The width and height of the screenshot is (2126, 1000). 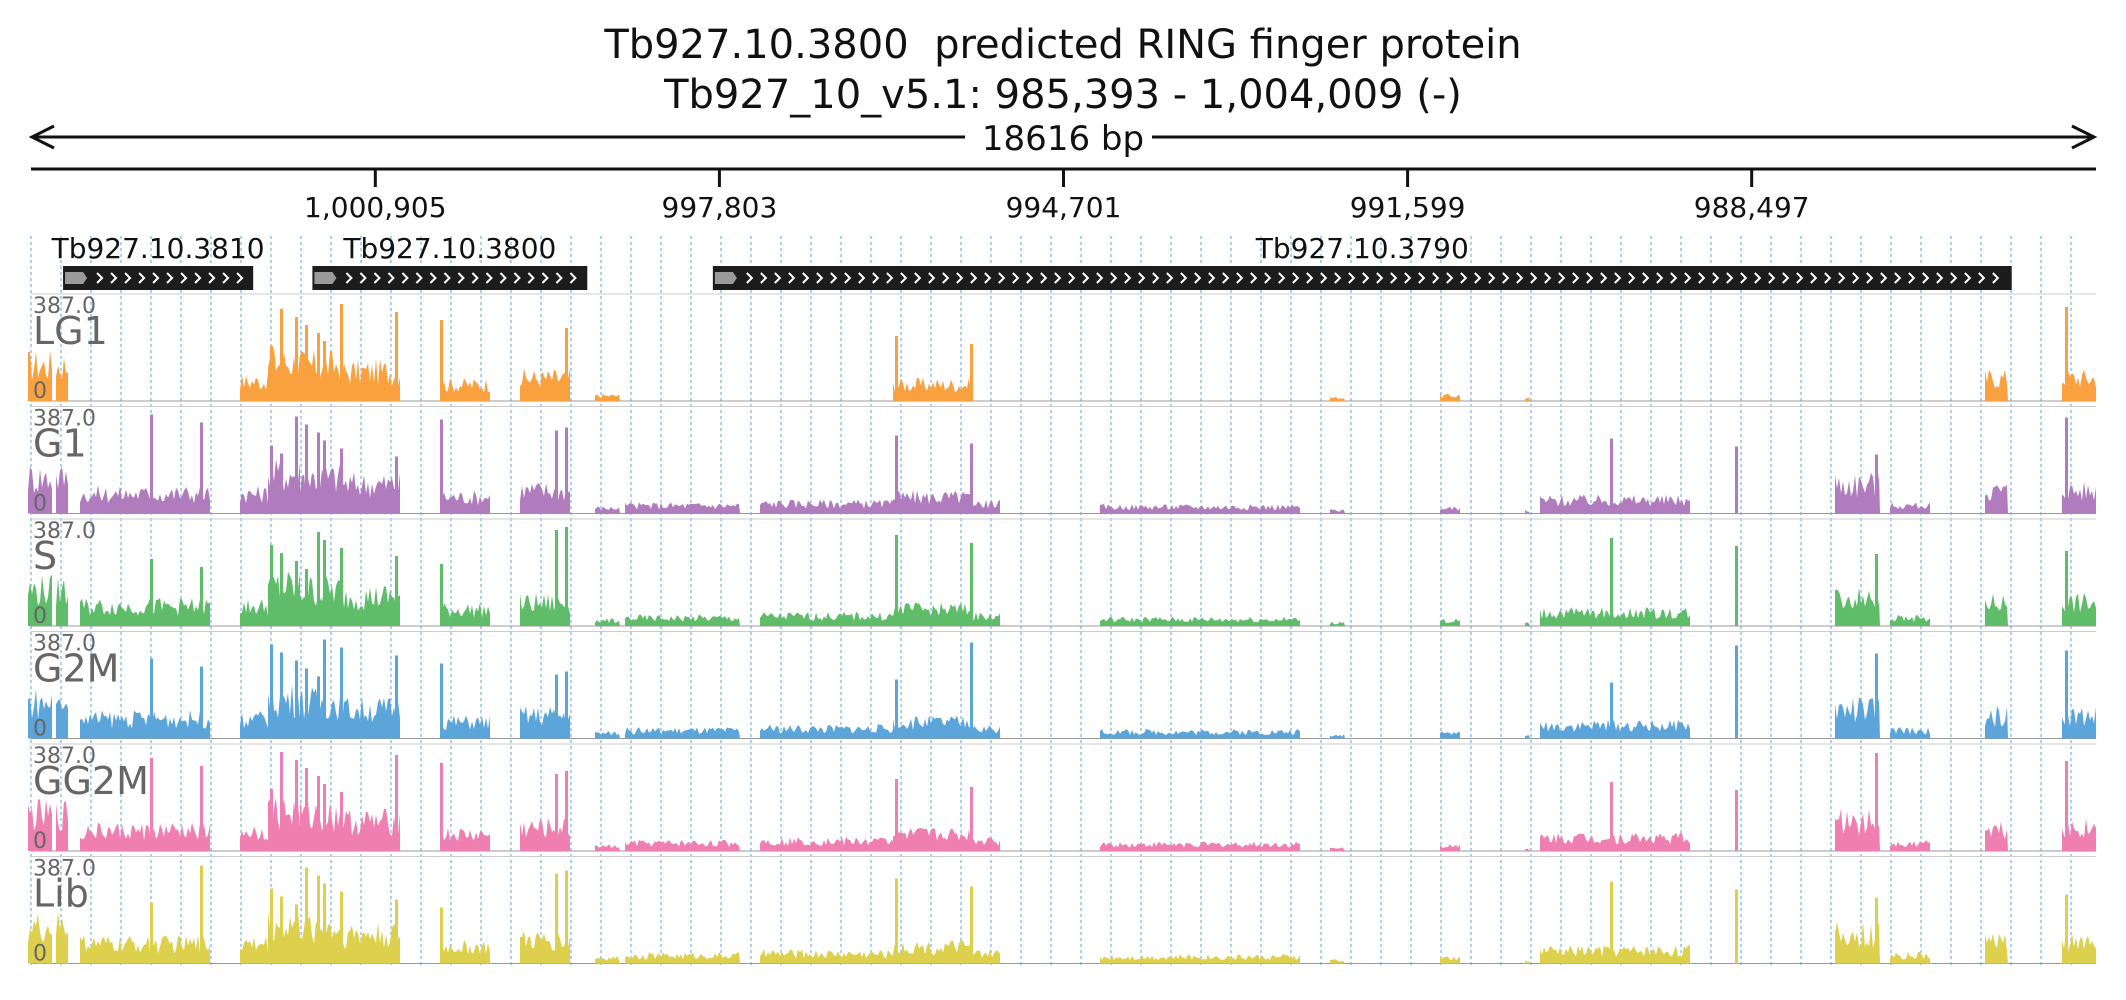 I want to click on track-name-label: LG1, so click(x=70, y=331).